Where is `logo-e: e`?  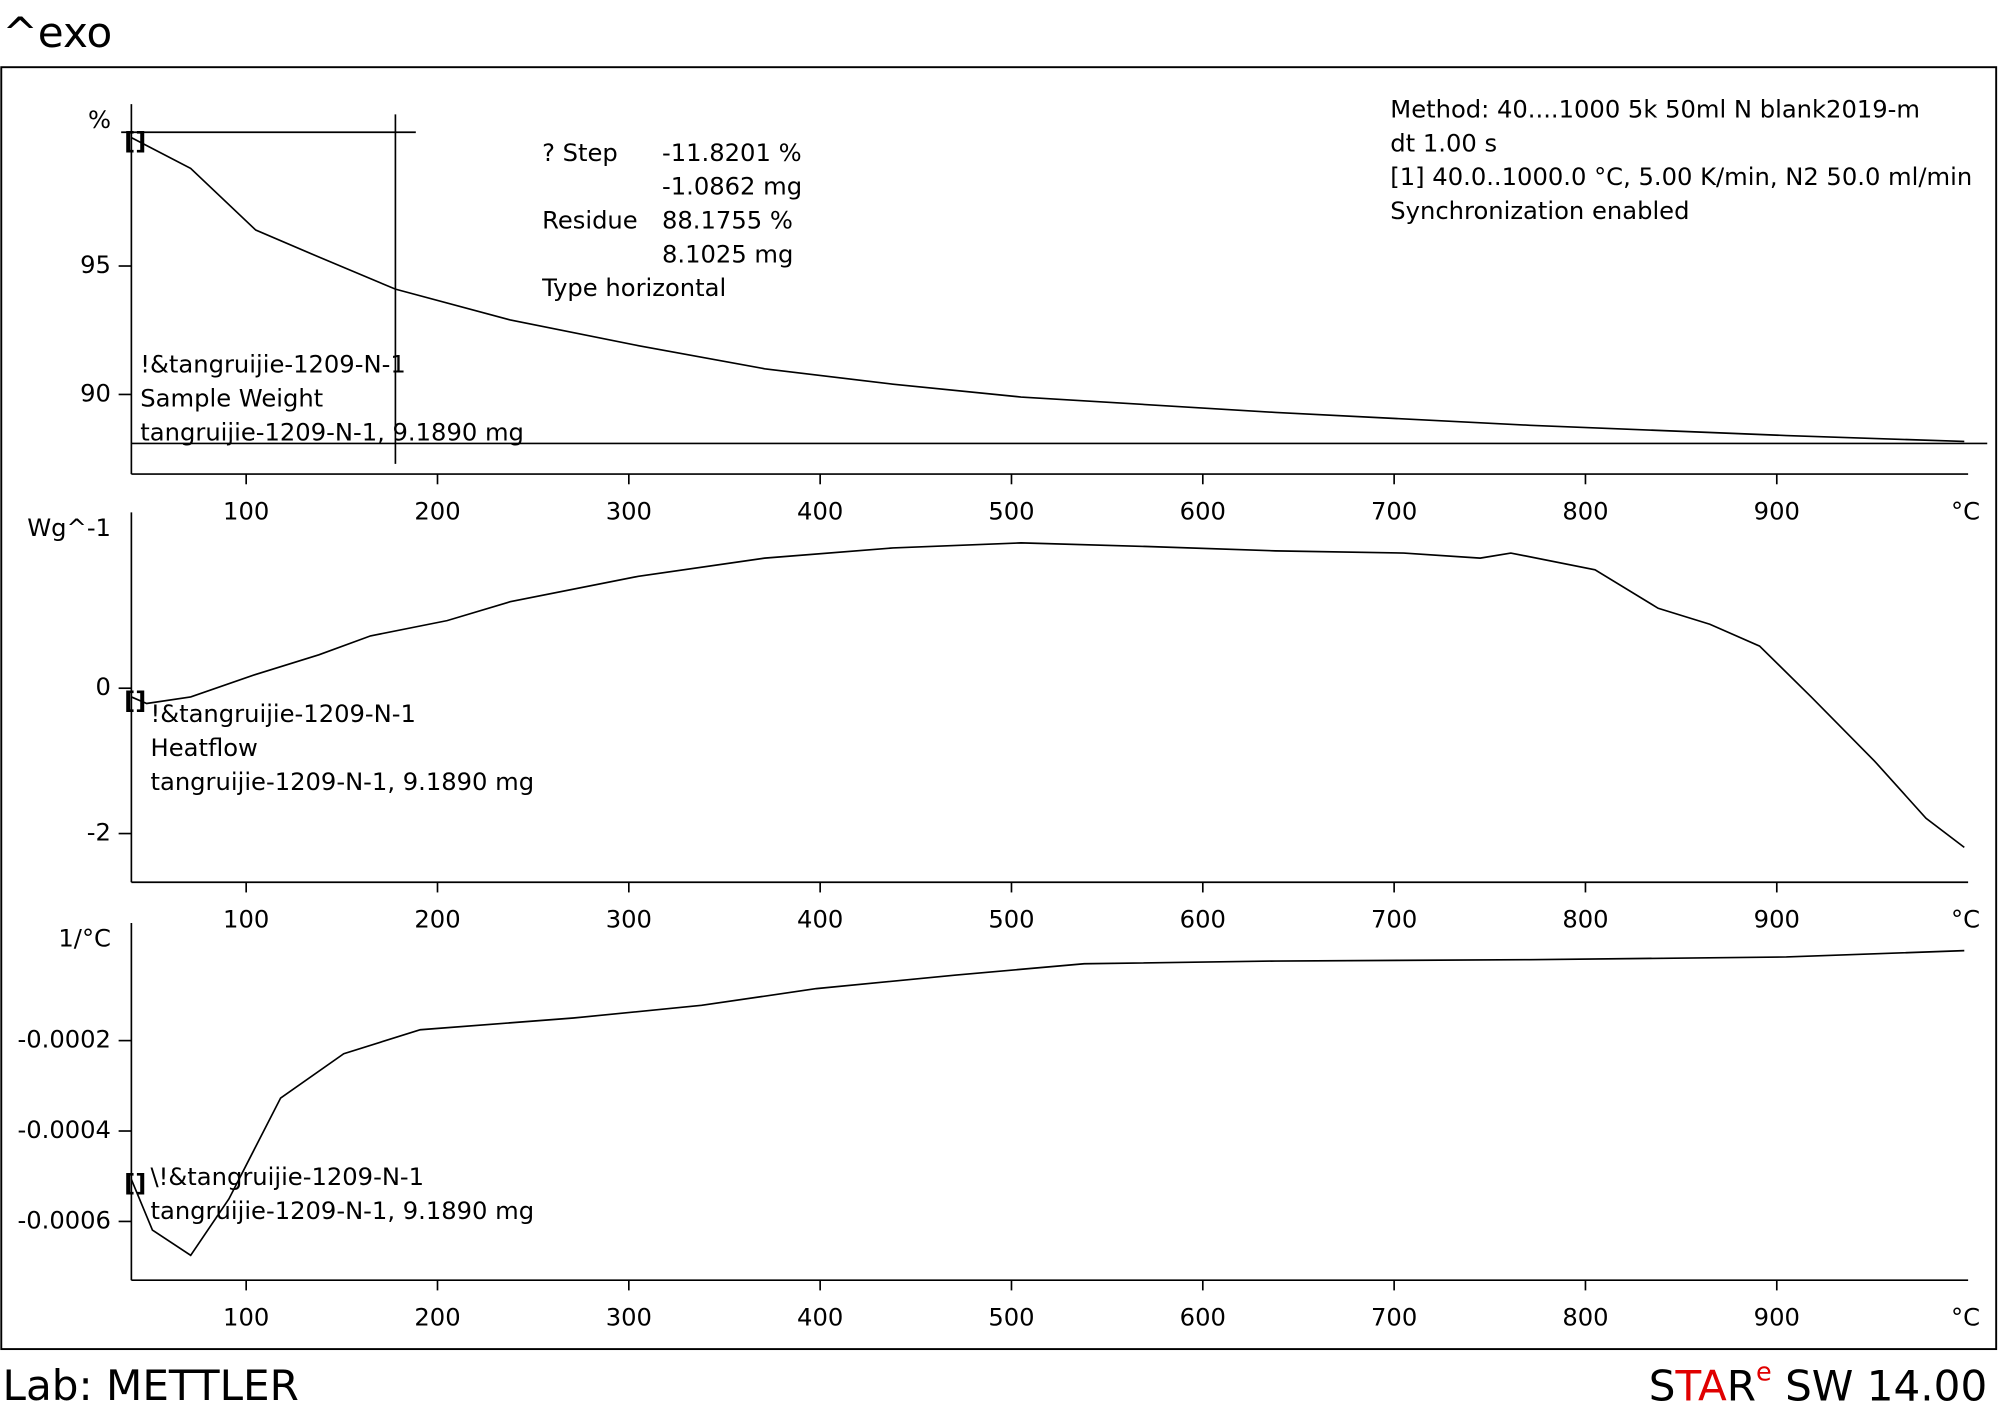
logo-e: e is located at coordinates (1764, 1372).